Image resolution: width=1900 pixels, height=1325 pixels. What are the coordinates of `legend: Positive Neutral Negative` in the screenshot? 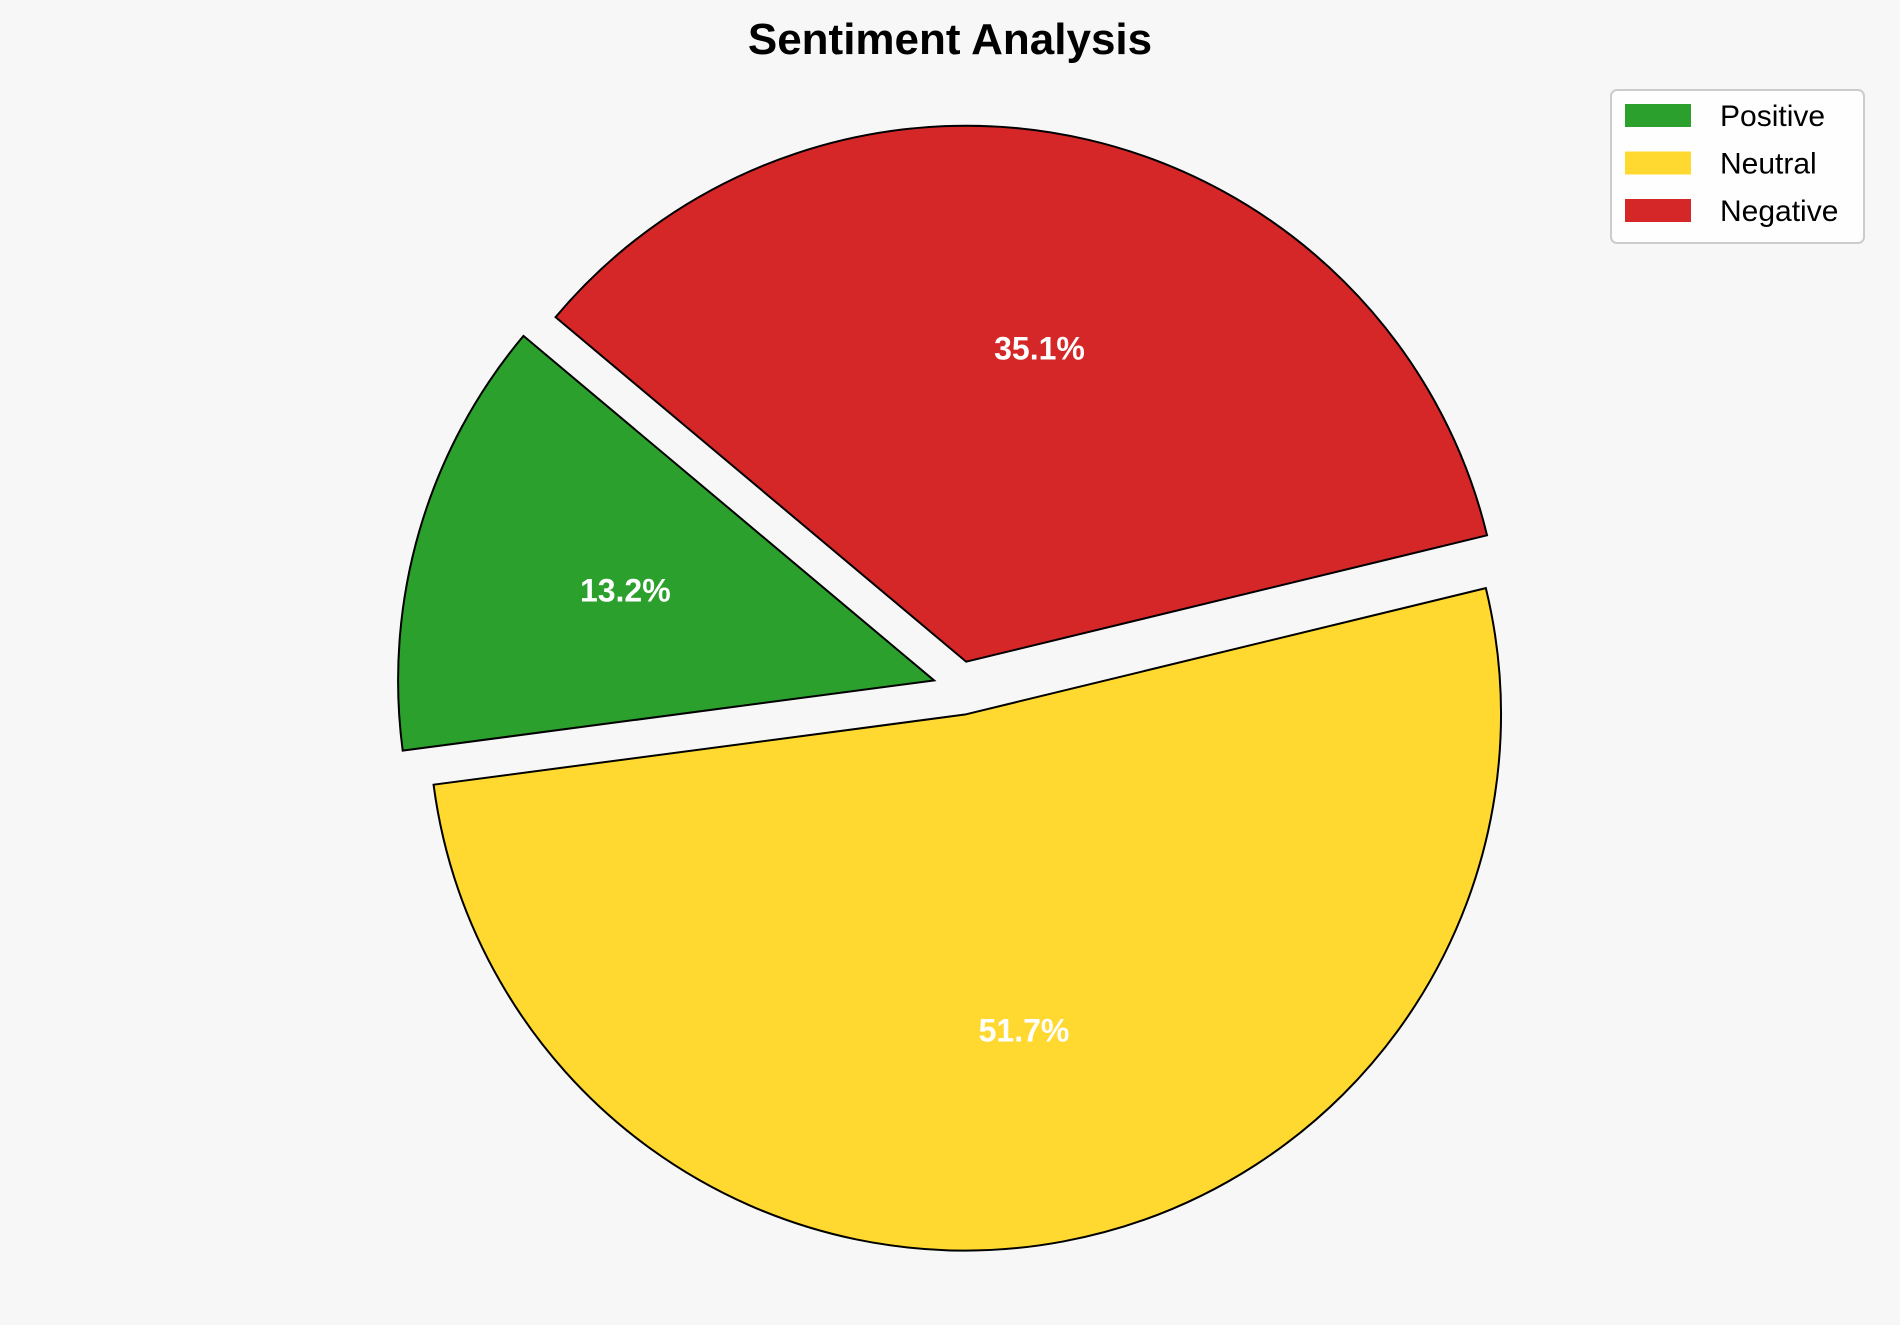 It's located at (1737, 166).